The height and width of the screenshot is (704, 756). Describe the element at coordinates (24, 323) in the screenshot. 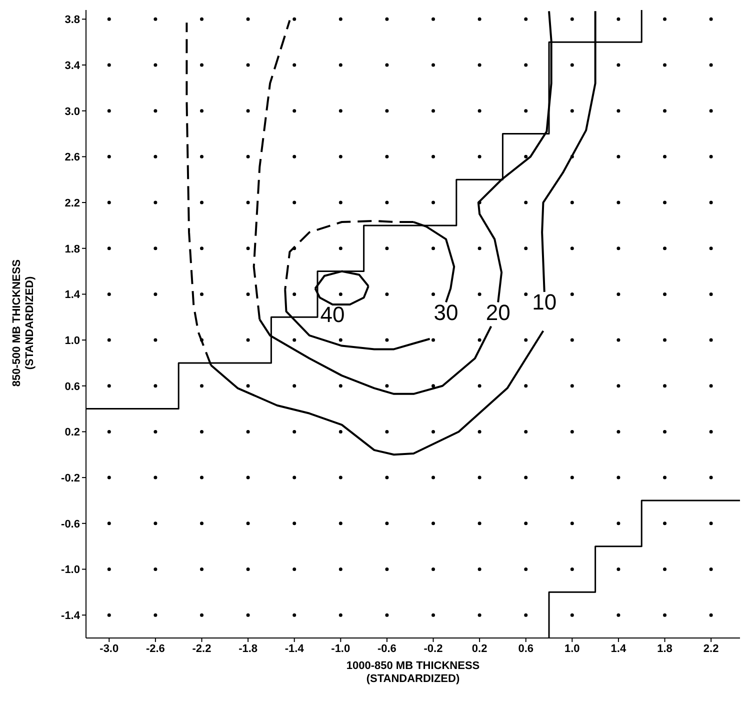

I see `y-axis-title: 850-500 MB THICKNESS (STANDARDIZED)` at that location.